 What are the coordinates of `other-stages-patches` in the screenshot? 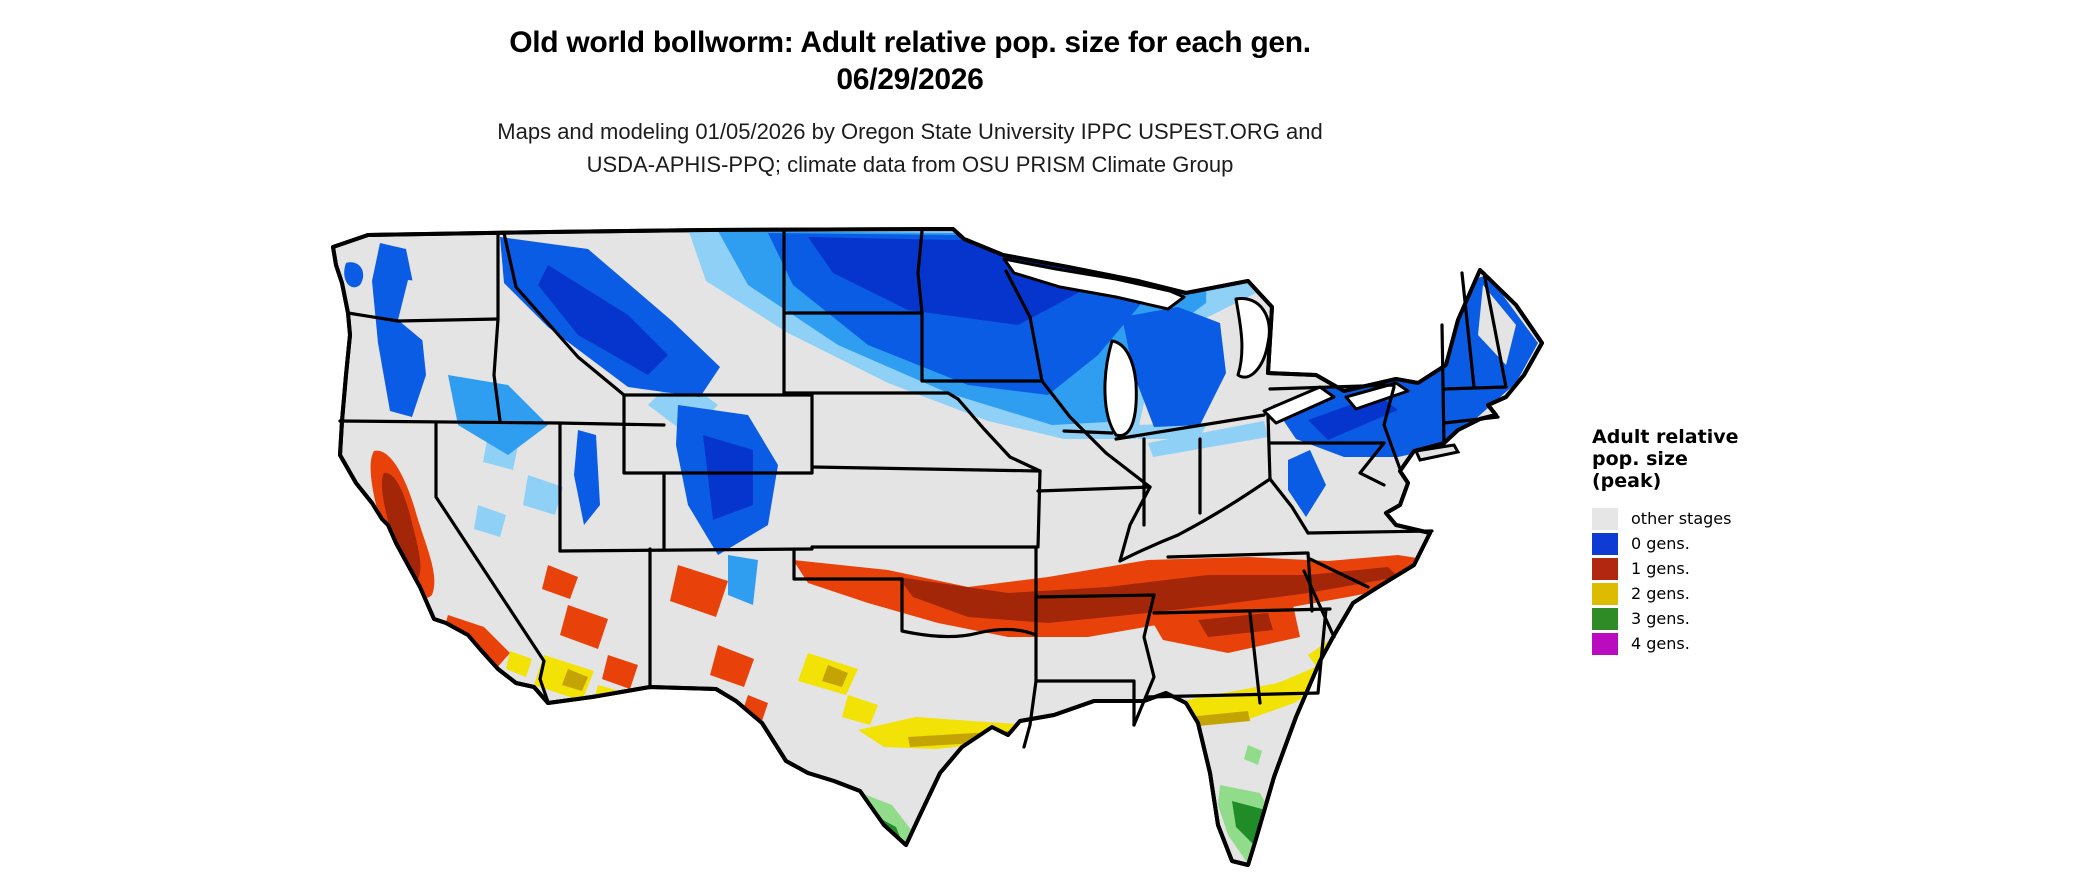 It's located at (957, 322).